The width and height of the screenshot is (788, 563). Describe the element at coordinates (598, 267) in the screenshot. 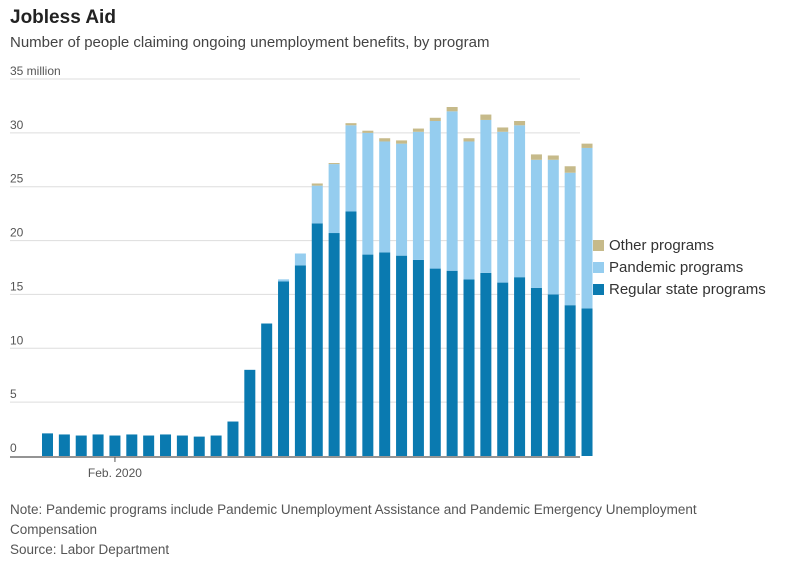

I see `legend-swatch-pandemic` at that location.